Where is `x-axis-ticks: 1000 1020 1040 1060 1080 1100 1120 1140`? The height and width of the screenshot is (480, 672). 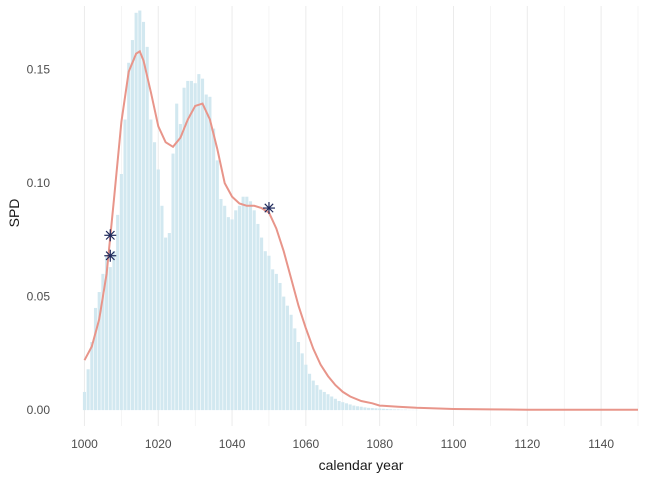
x-axis-ticks: 1000 1020 1040 1060 1080 1100 1120 1140 is located at coordinates (342, 444).